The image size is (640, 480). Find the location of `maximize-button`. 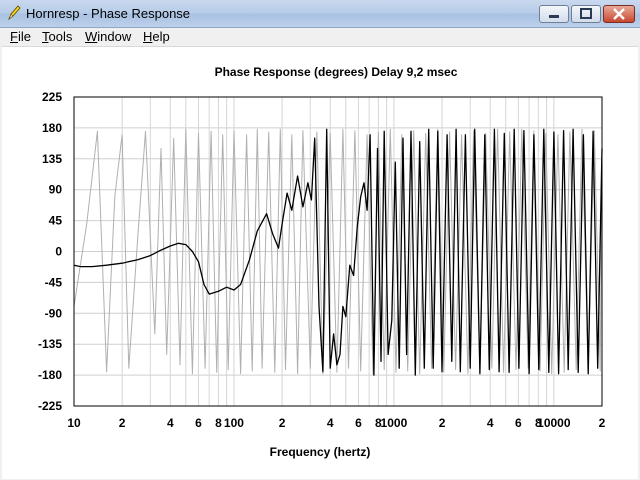

maximize-button is located at coordinates (586, 14).